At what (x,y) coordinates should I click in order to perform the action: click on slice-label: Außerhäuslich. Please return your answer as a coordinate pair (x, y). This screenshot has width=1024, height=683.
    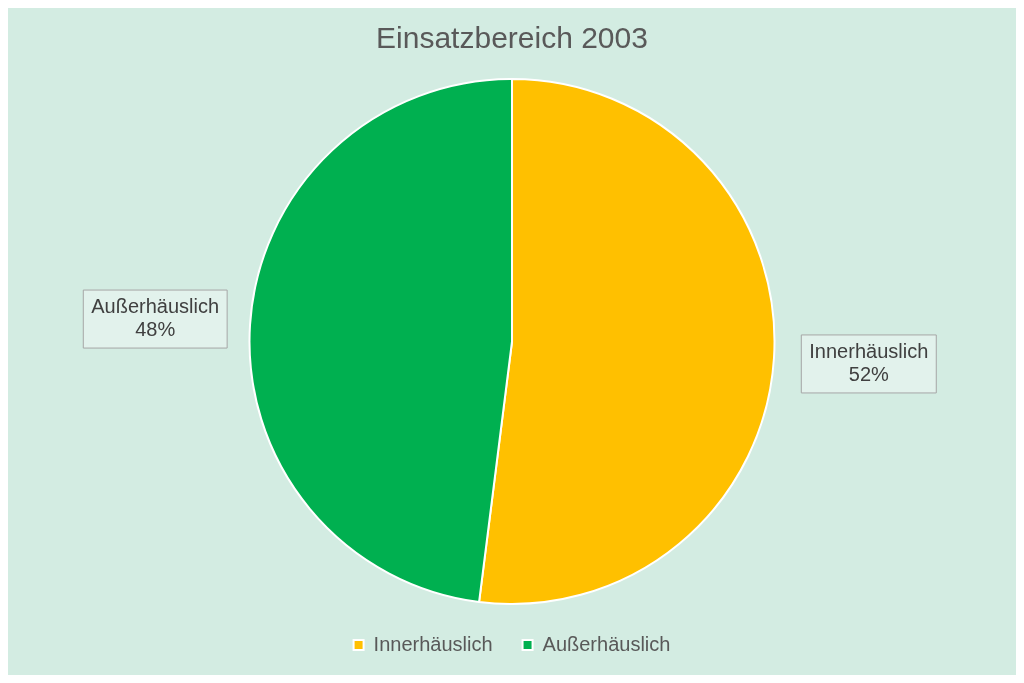
    Looking at the image, I should click on (155, 306).